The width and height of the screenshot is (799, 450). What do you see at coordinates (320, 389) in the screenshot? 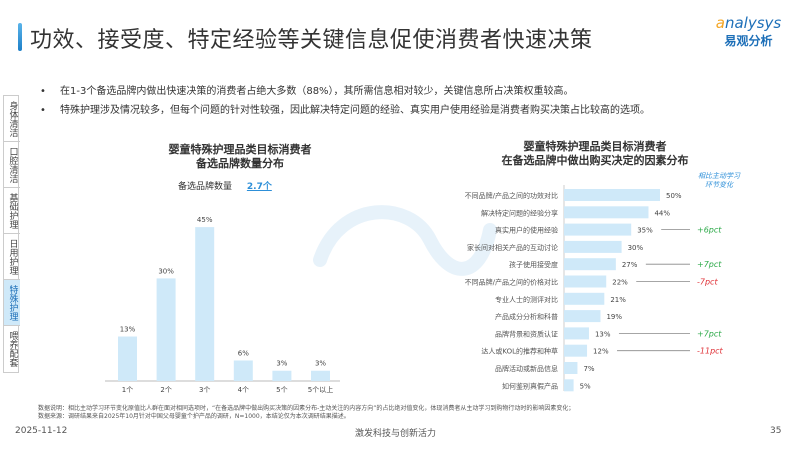
I see `category-label: 5个以上` at bounding box center [320, 389].